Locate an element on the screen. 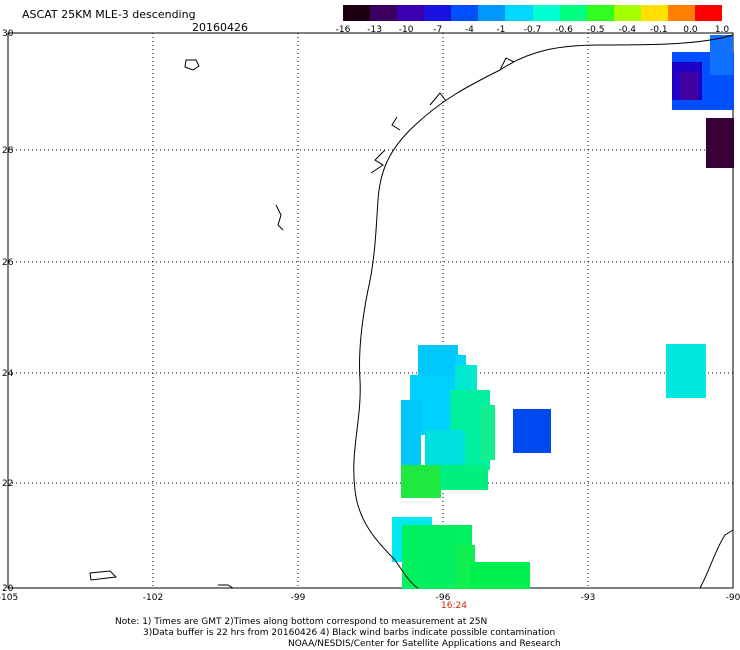  x-tick-label: -105 is located at coordinates (9, 598).